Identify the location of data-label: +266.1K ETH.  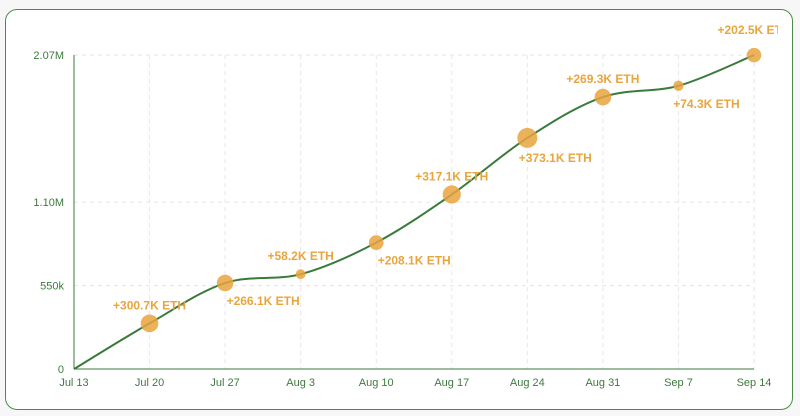
(263, 301).